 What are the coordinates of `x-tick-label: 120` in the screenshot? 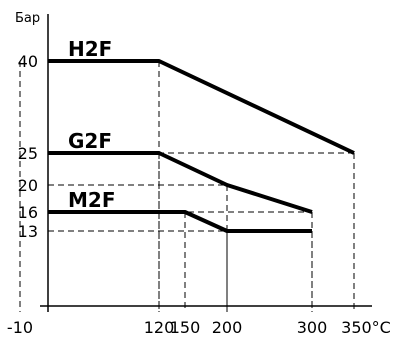 It's located at (159, 327).